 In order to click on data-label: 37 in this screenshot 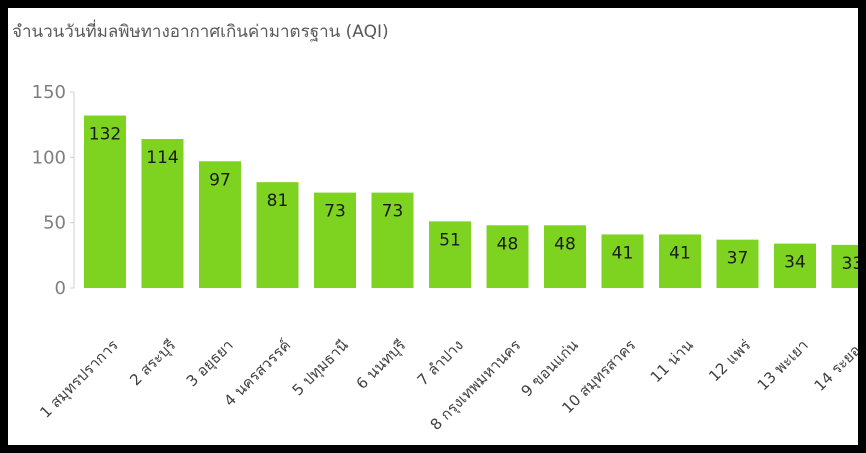, I will do `click(738, 259)`.